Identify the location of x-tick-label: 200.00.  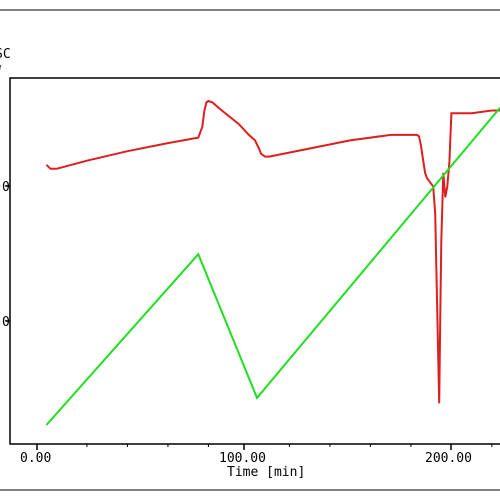
(448, 458).